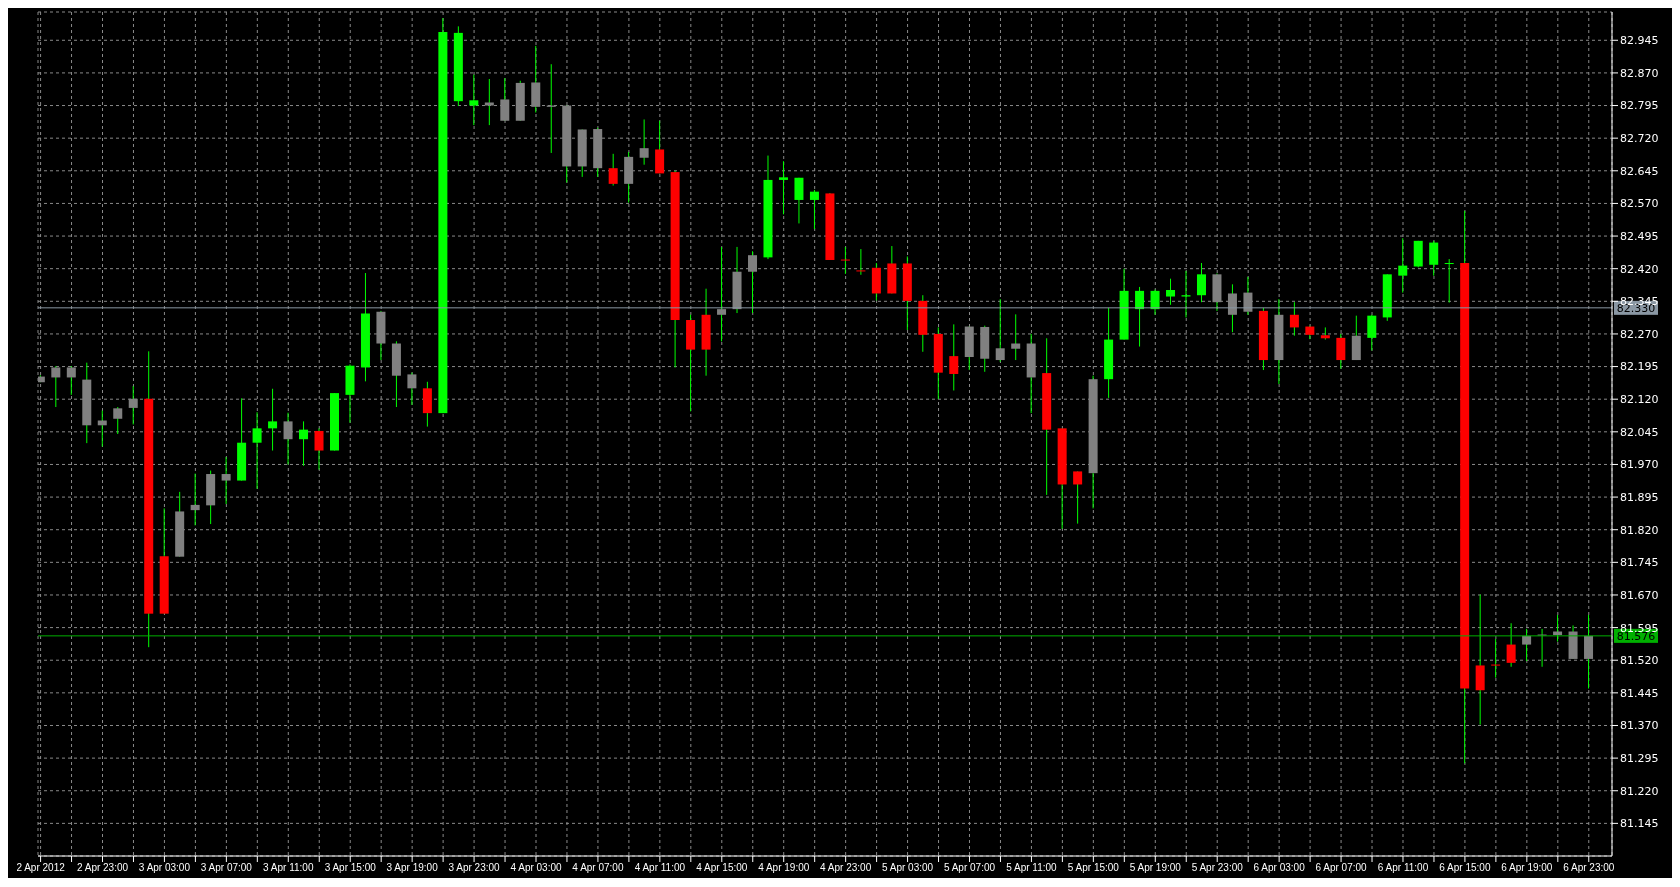 The width and height of the screenshot is (1680, 887). What do you see at coordinates (1639, 139) in the screenshot?
I see `y-tick-label: 82.720` at bounding box center [1639, 139].